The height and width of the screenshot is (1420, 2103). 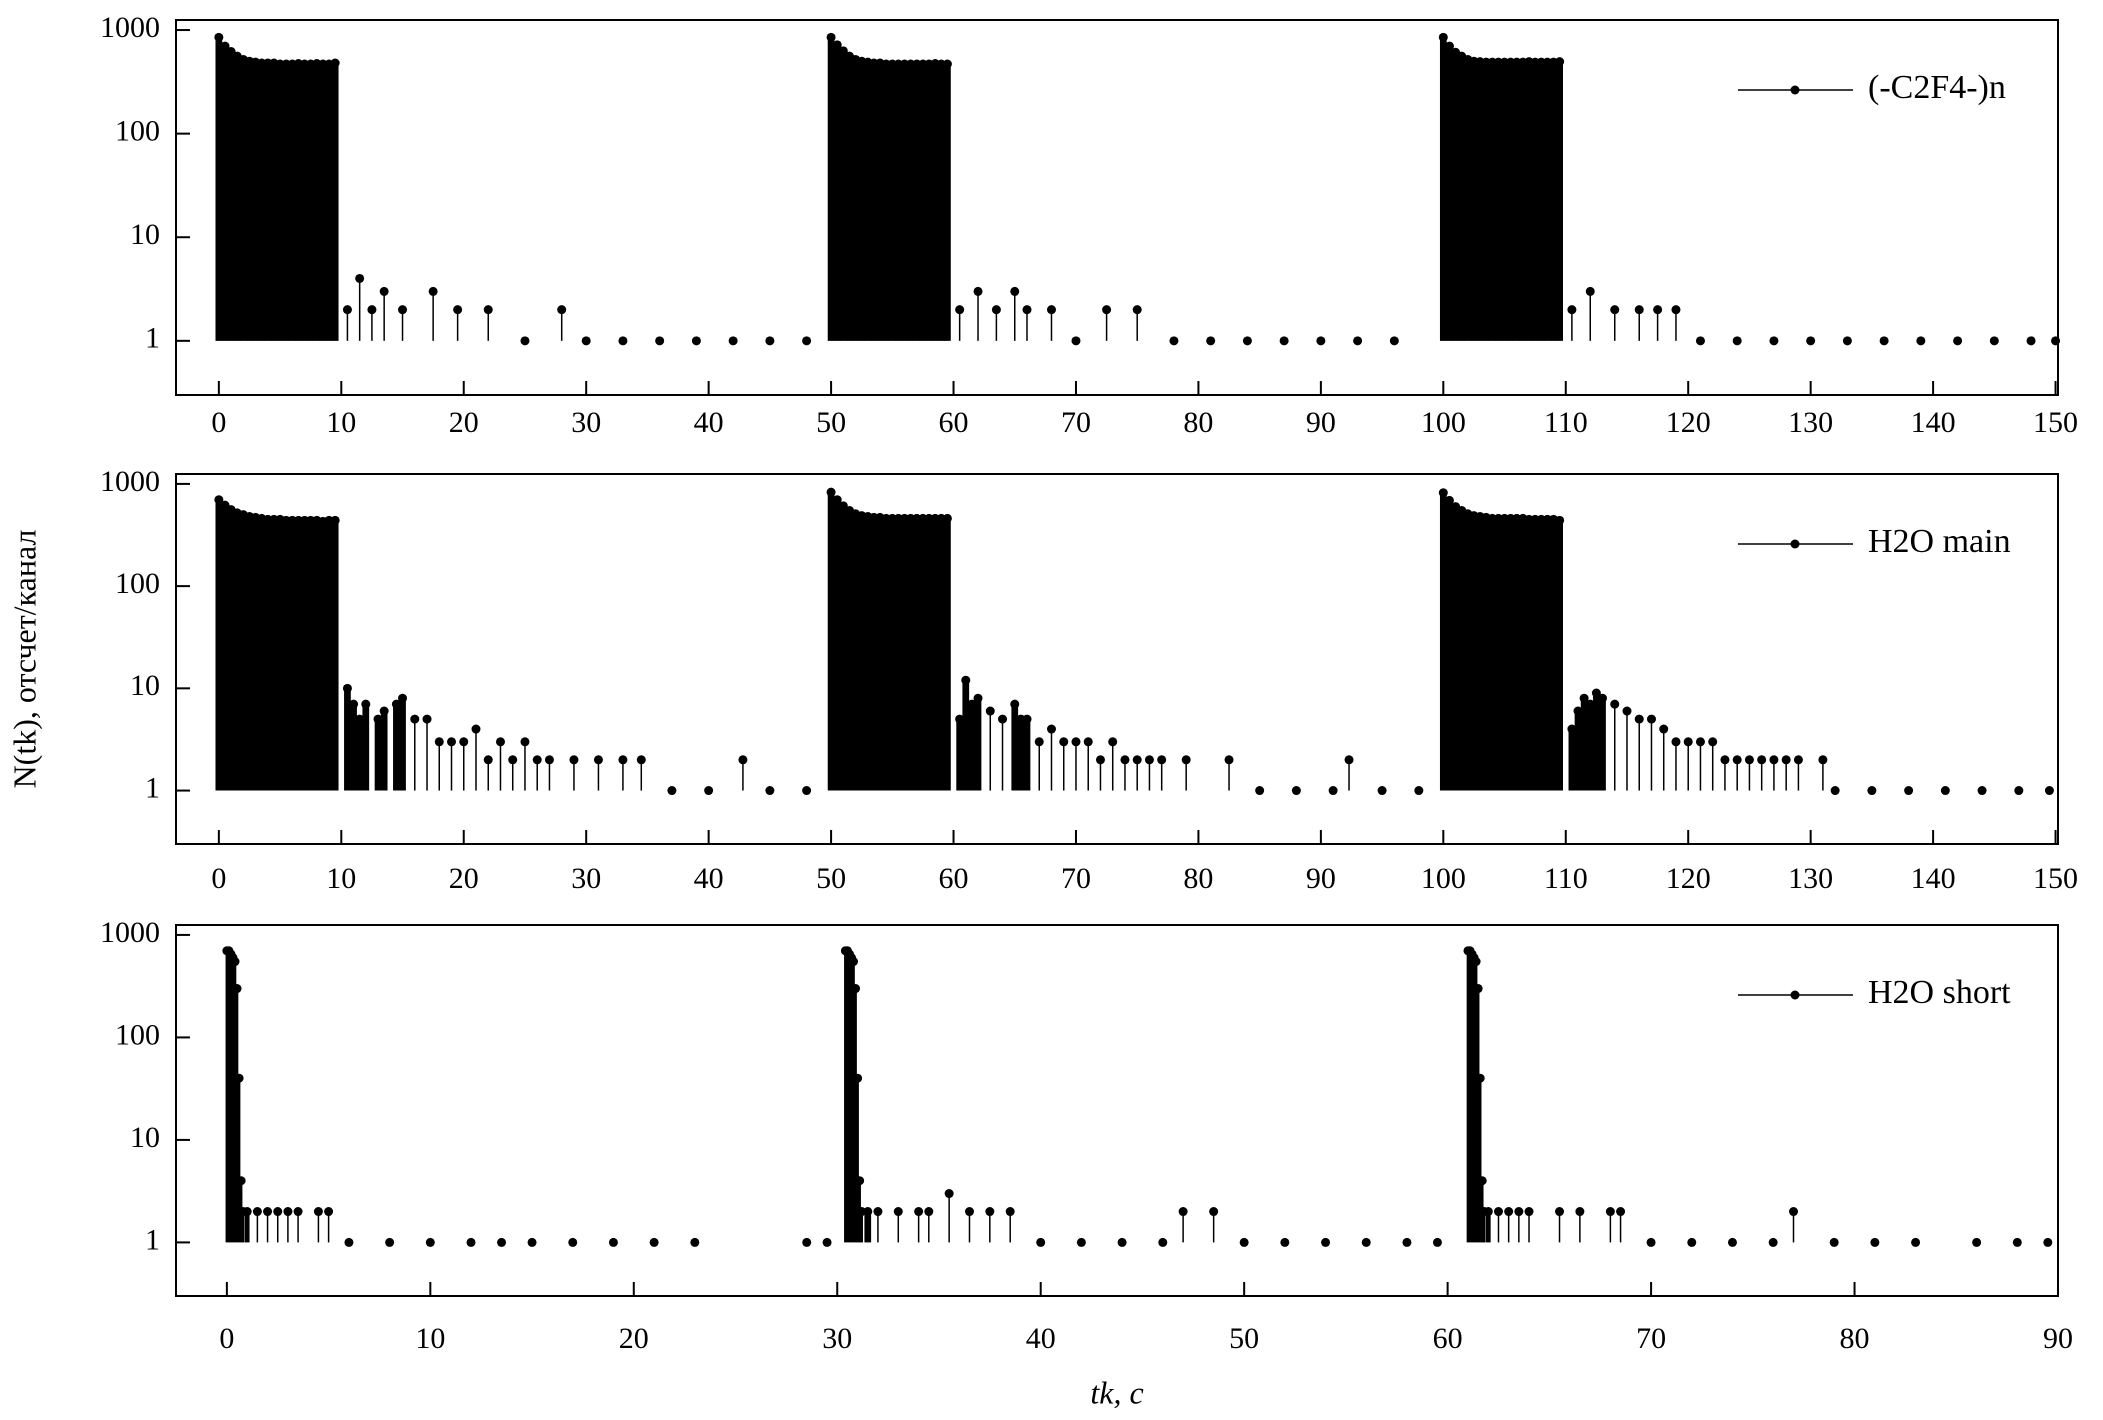 What do you see at coordinates (709, 878) in the screenshot?
I see `x-tick-label: 40` at bounding box center [709, 878].